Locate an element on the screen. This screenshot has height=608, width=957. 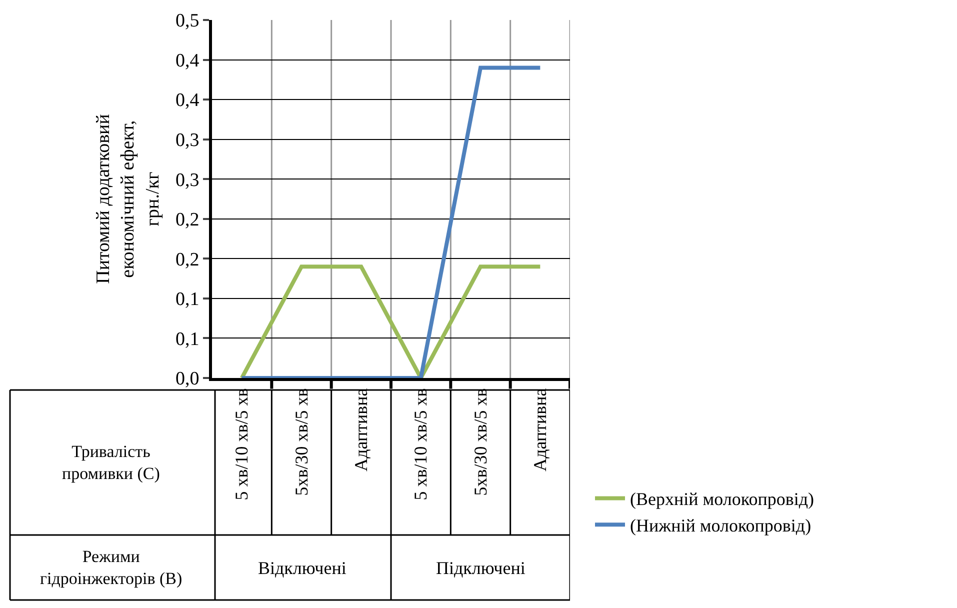
y-axis-title: Питомий додатковий економічний ефект, грн./кг is located at coordinates (128, 199).